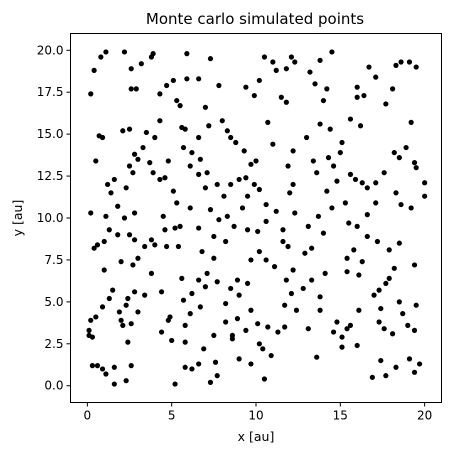 Image resolution: width=449 pixels, height=455 pixels. What do you see at coordinates (53, 386) in the screenshot?
I see `y-tick-label: 0.0` at bounding box center [53, 386].